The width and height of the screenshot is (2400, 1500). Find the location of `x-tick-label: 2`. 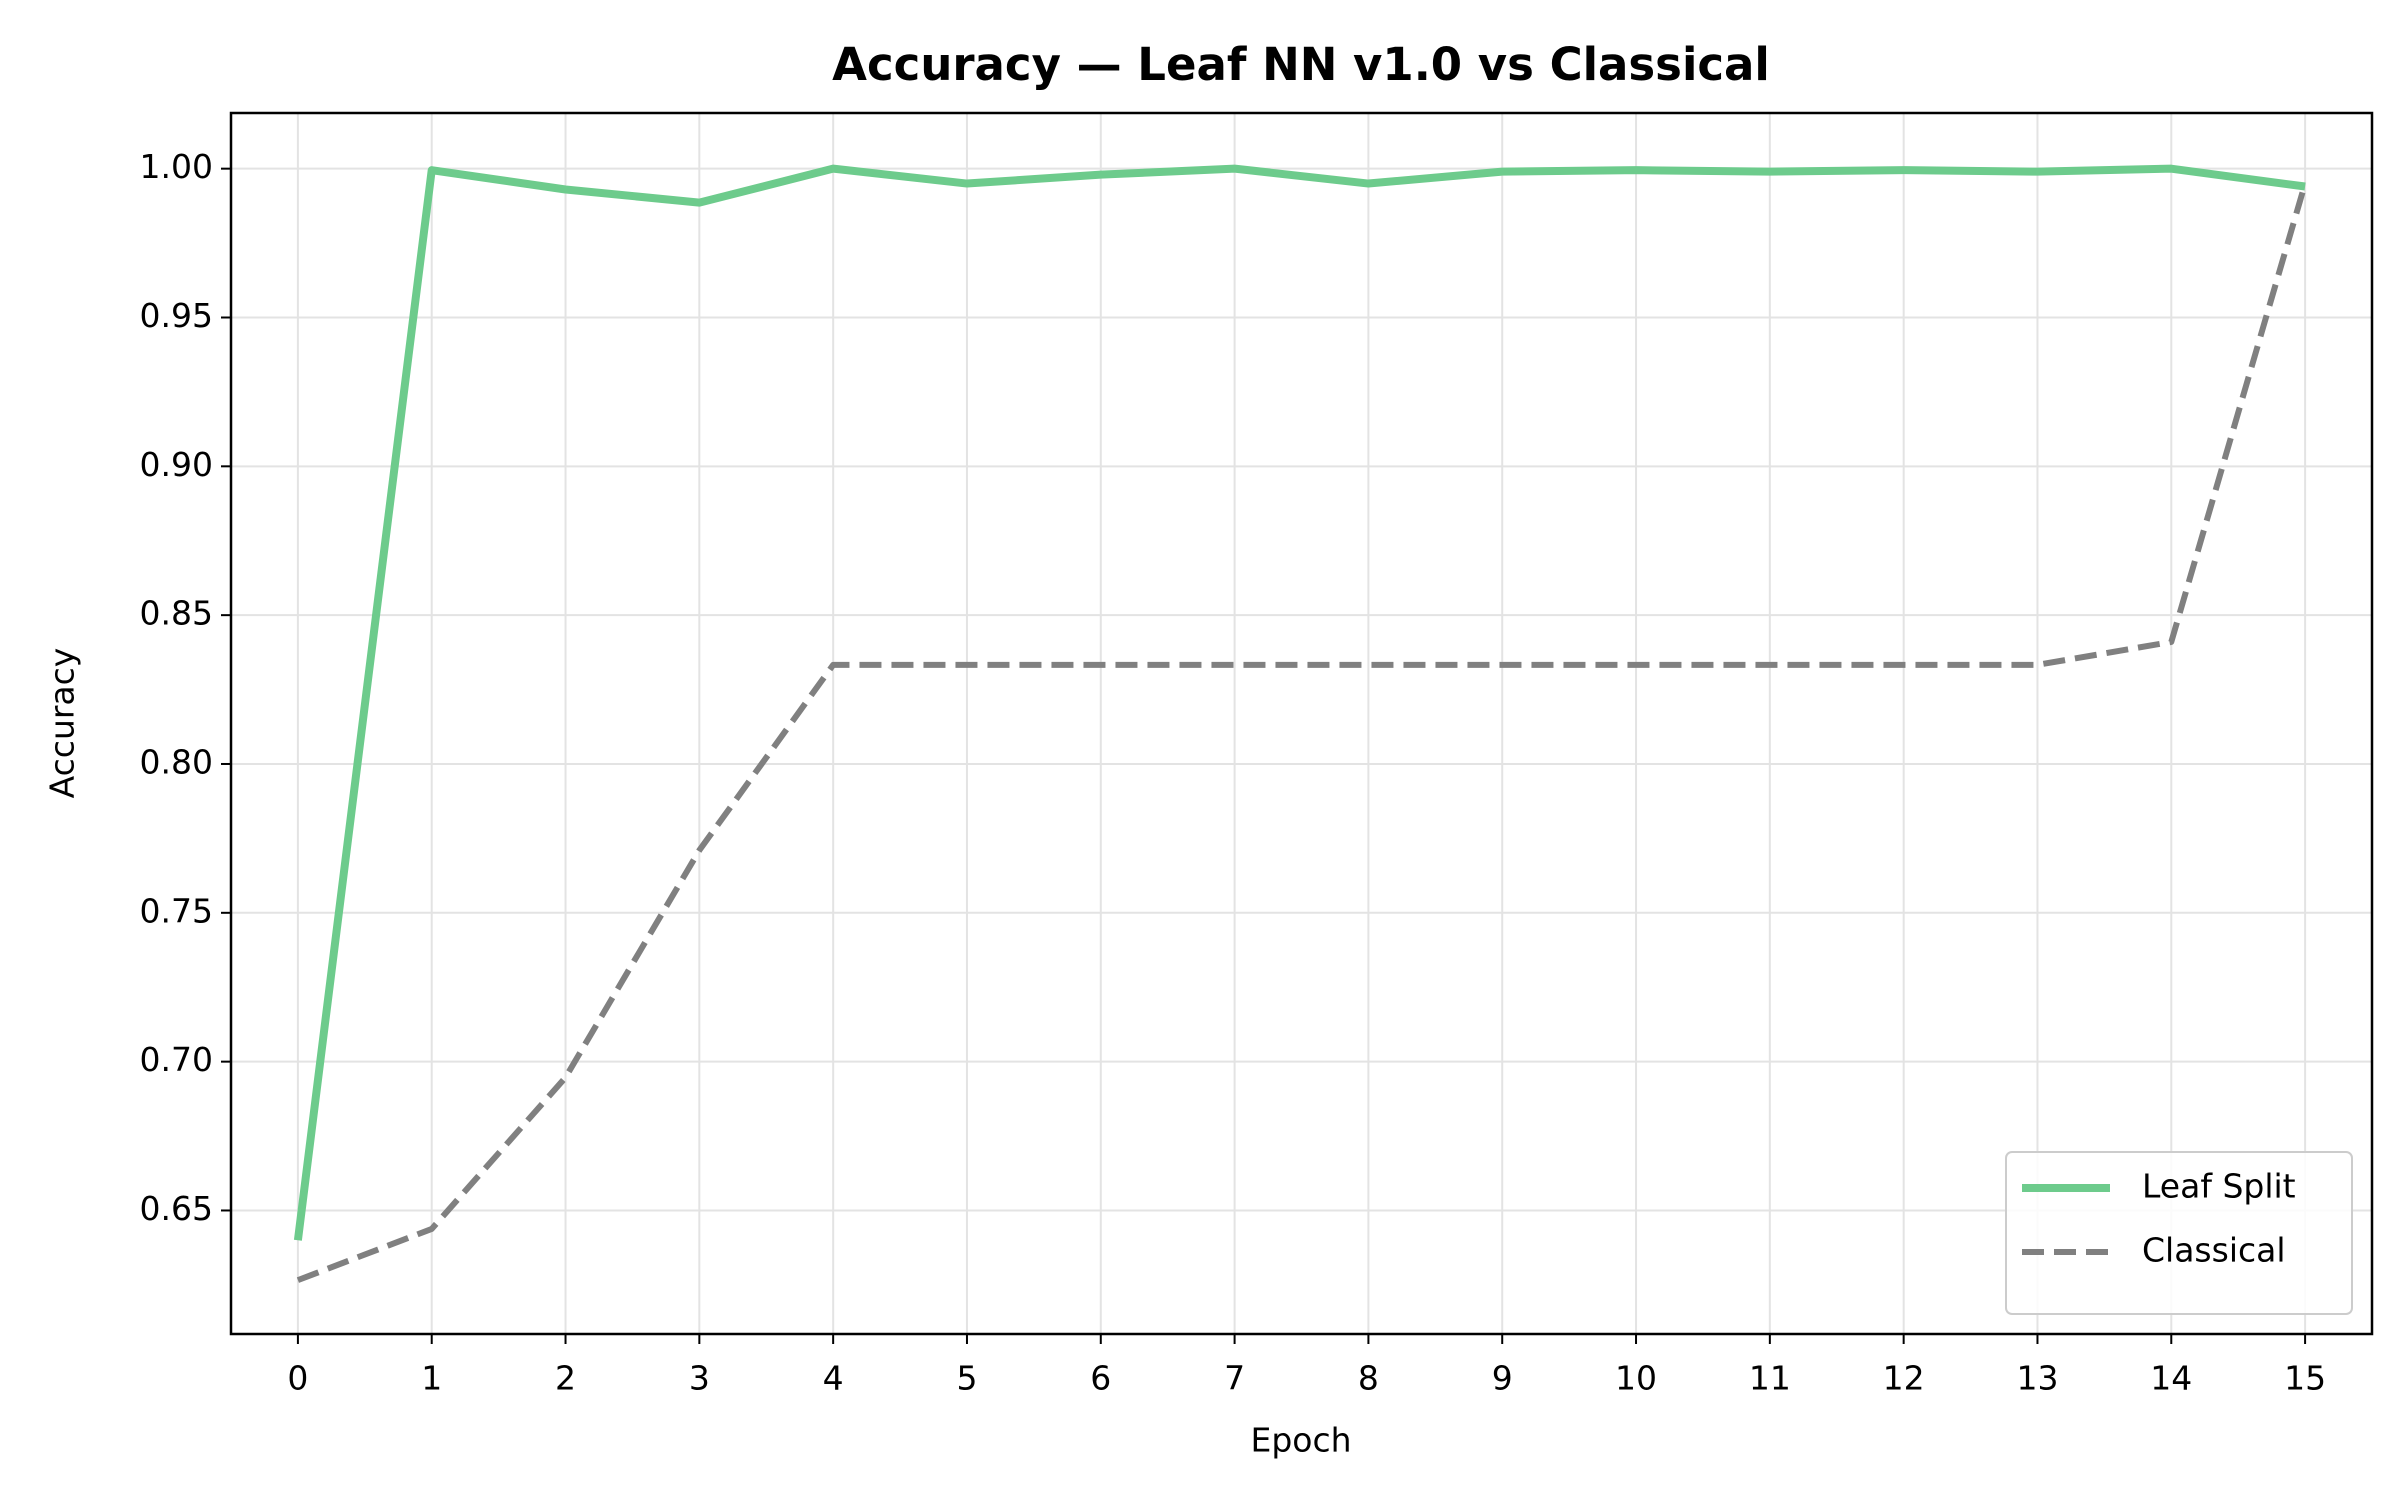

x-tick-label: 2 is located at coordinates (565, 1378).